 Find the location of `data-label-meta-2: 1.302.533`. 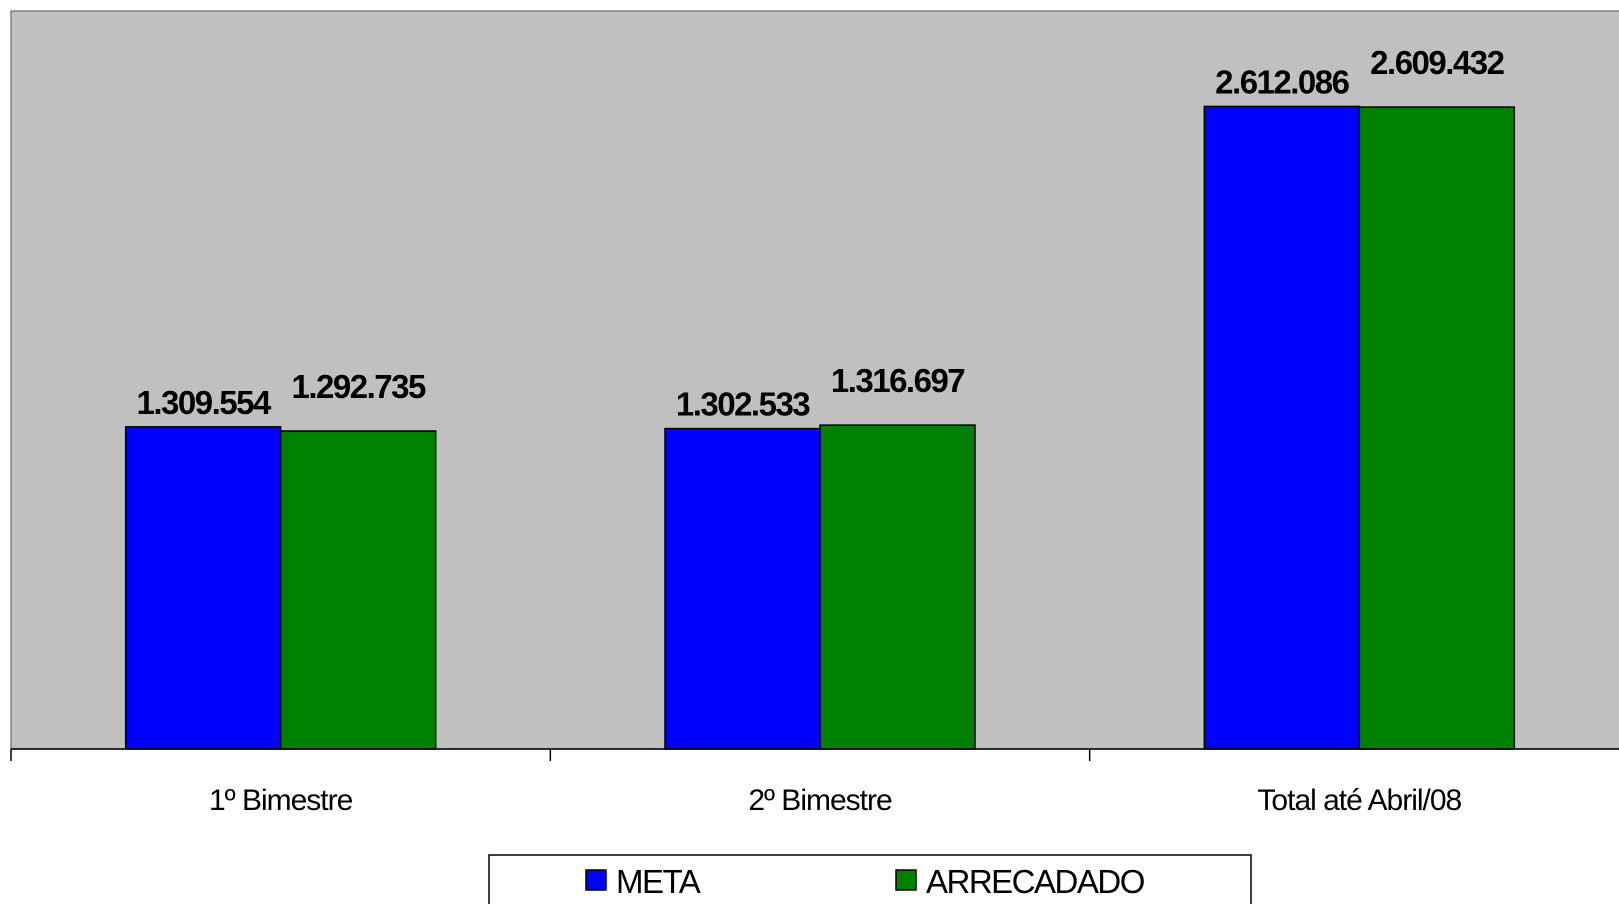

data-label-meta-2: 1.302.533 is located at coordinates (743, 404).